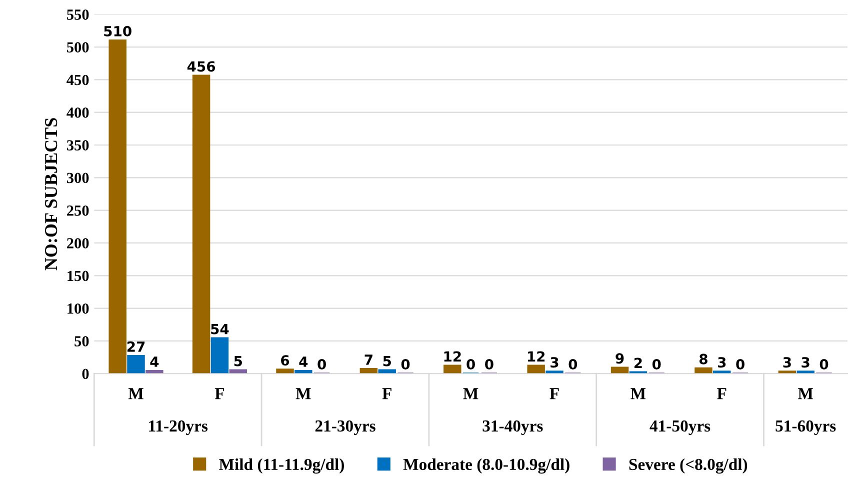  What do you see at coordinates (77, 145) in the screenshot?
I see `y-tick-label: 350` at bounding box center [77, 145].